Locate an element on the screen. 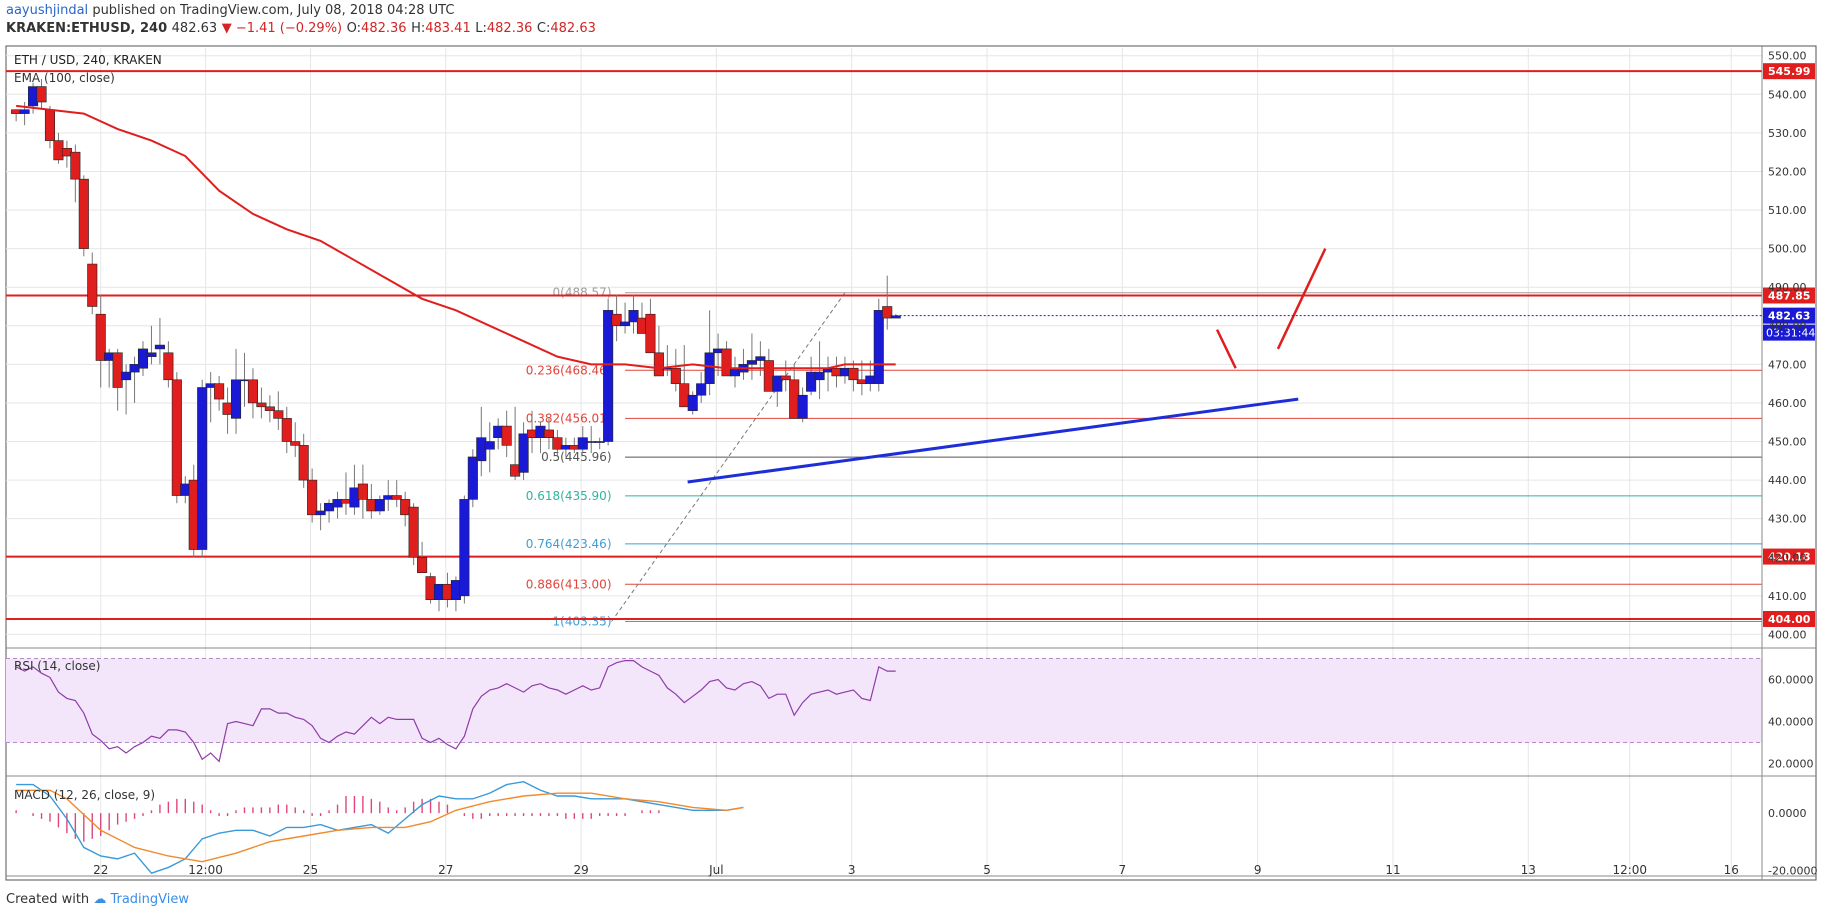 Image resolution: width=1828 pixels, height=918 pixels. tradingview-brand: TradingView is located at coordinates (149, 899).